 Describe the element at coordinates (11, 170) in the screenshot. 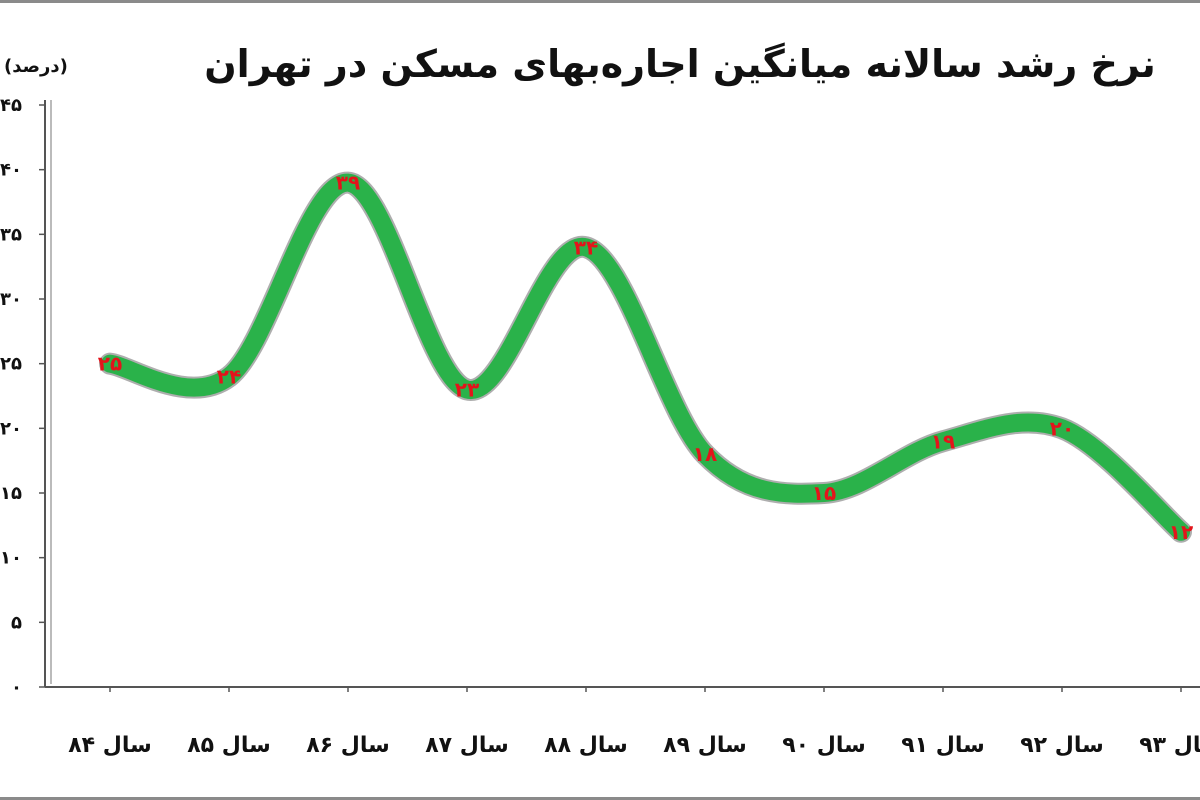

I see `y-tick-label: ۴۰` at that location.